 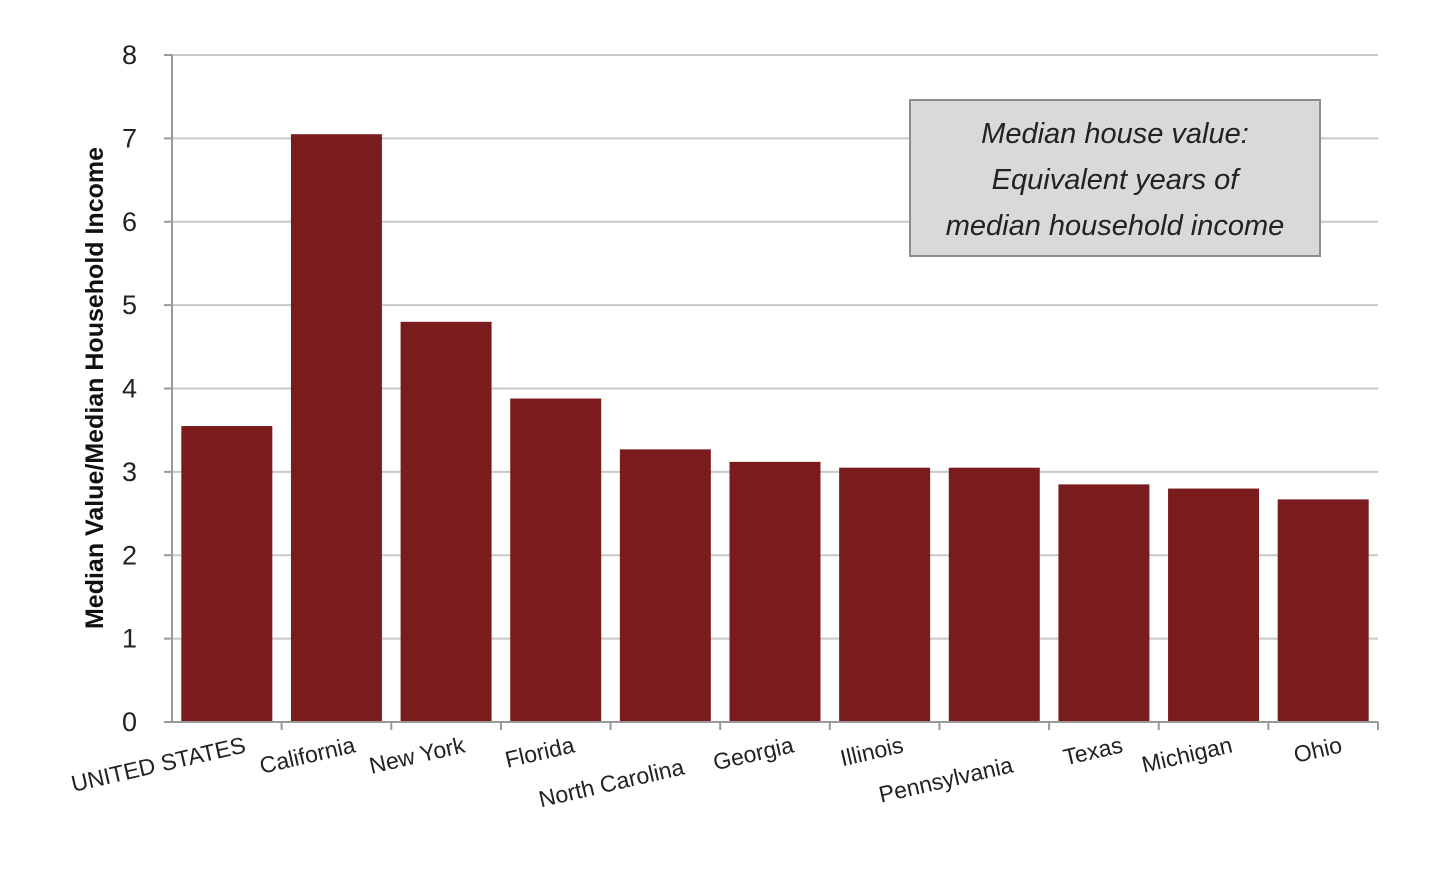 I want to click on x-category-label: UNITED STATES, so click(x=158, y=764).